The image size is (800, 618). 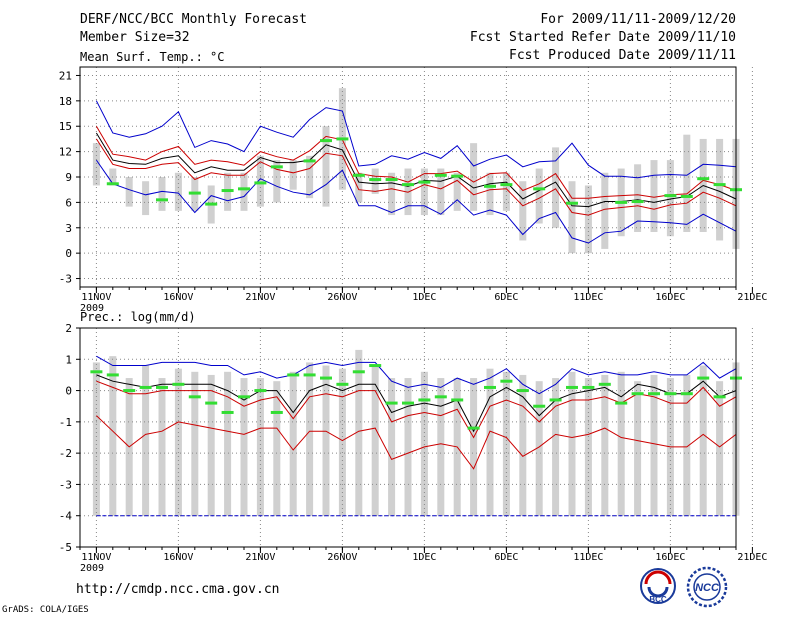 What do you see at coordinates (138, 317) in the screenshot?
I see `prec-panel-title: Prec.: log(mm/d)` at bounding box center [138, 317].